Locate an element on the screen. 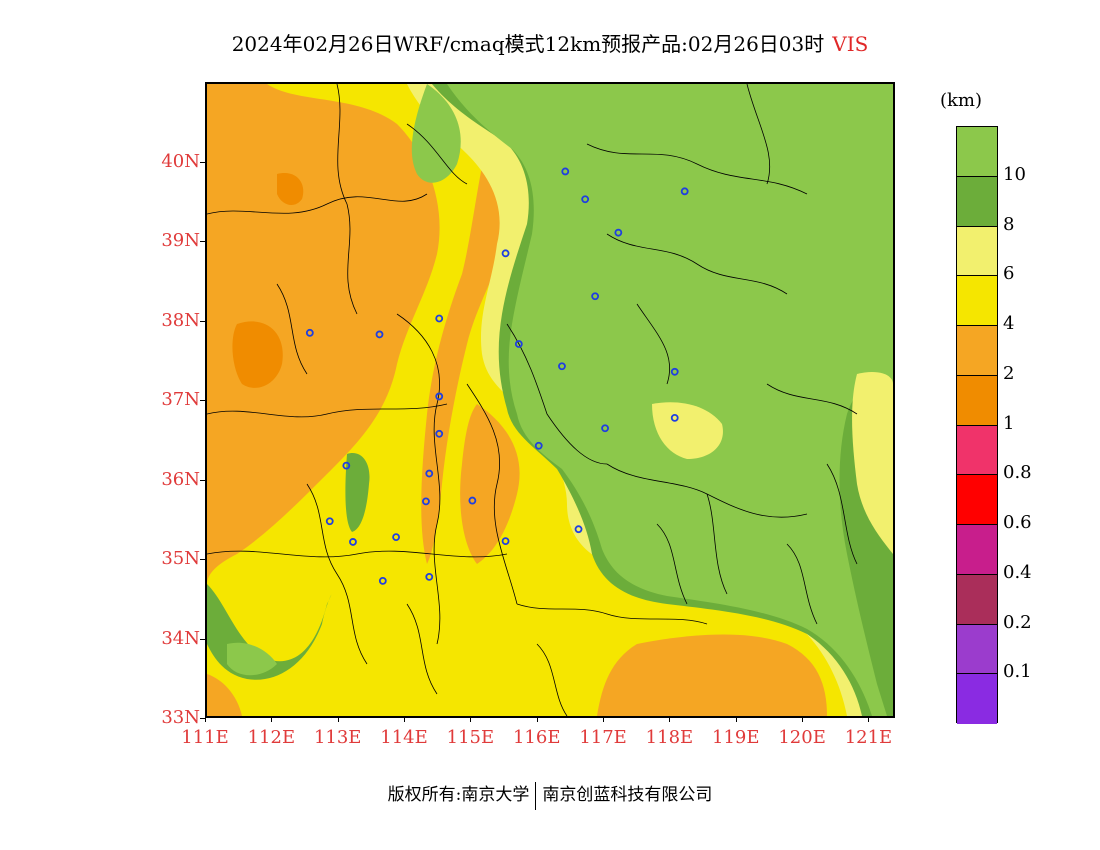 This screenshot has height=850, width=1100. field-orange-sw-corner is located at coordinates (224, 695).